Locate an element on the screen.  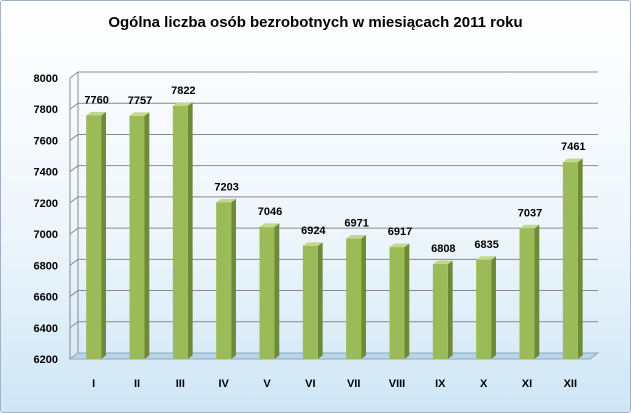
y-tick-label: 7200 is located at coordinates (46, 204).